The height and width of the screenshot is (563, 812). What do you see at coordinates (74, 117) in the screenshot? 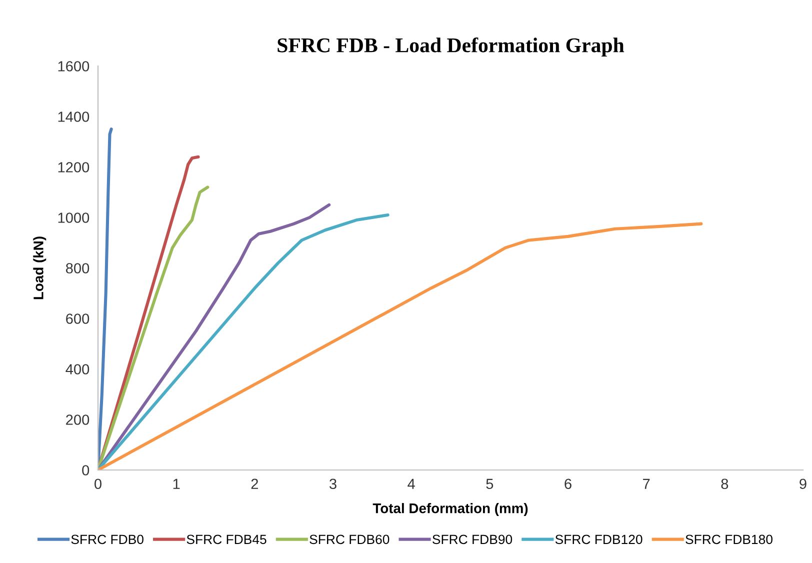
I see `y-tick-label: 1400` at bounding box center [74, 117].